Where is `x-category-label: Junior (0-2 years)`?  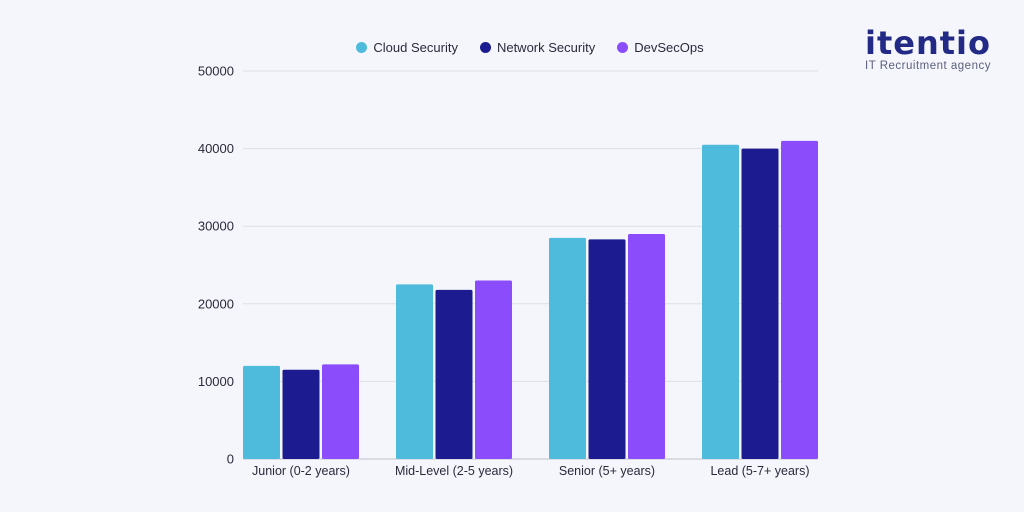
x-category-label: Junior (0-2 years) is located at coordinates (301, 471).